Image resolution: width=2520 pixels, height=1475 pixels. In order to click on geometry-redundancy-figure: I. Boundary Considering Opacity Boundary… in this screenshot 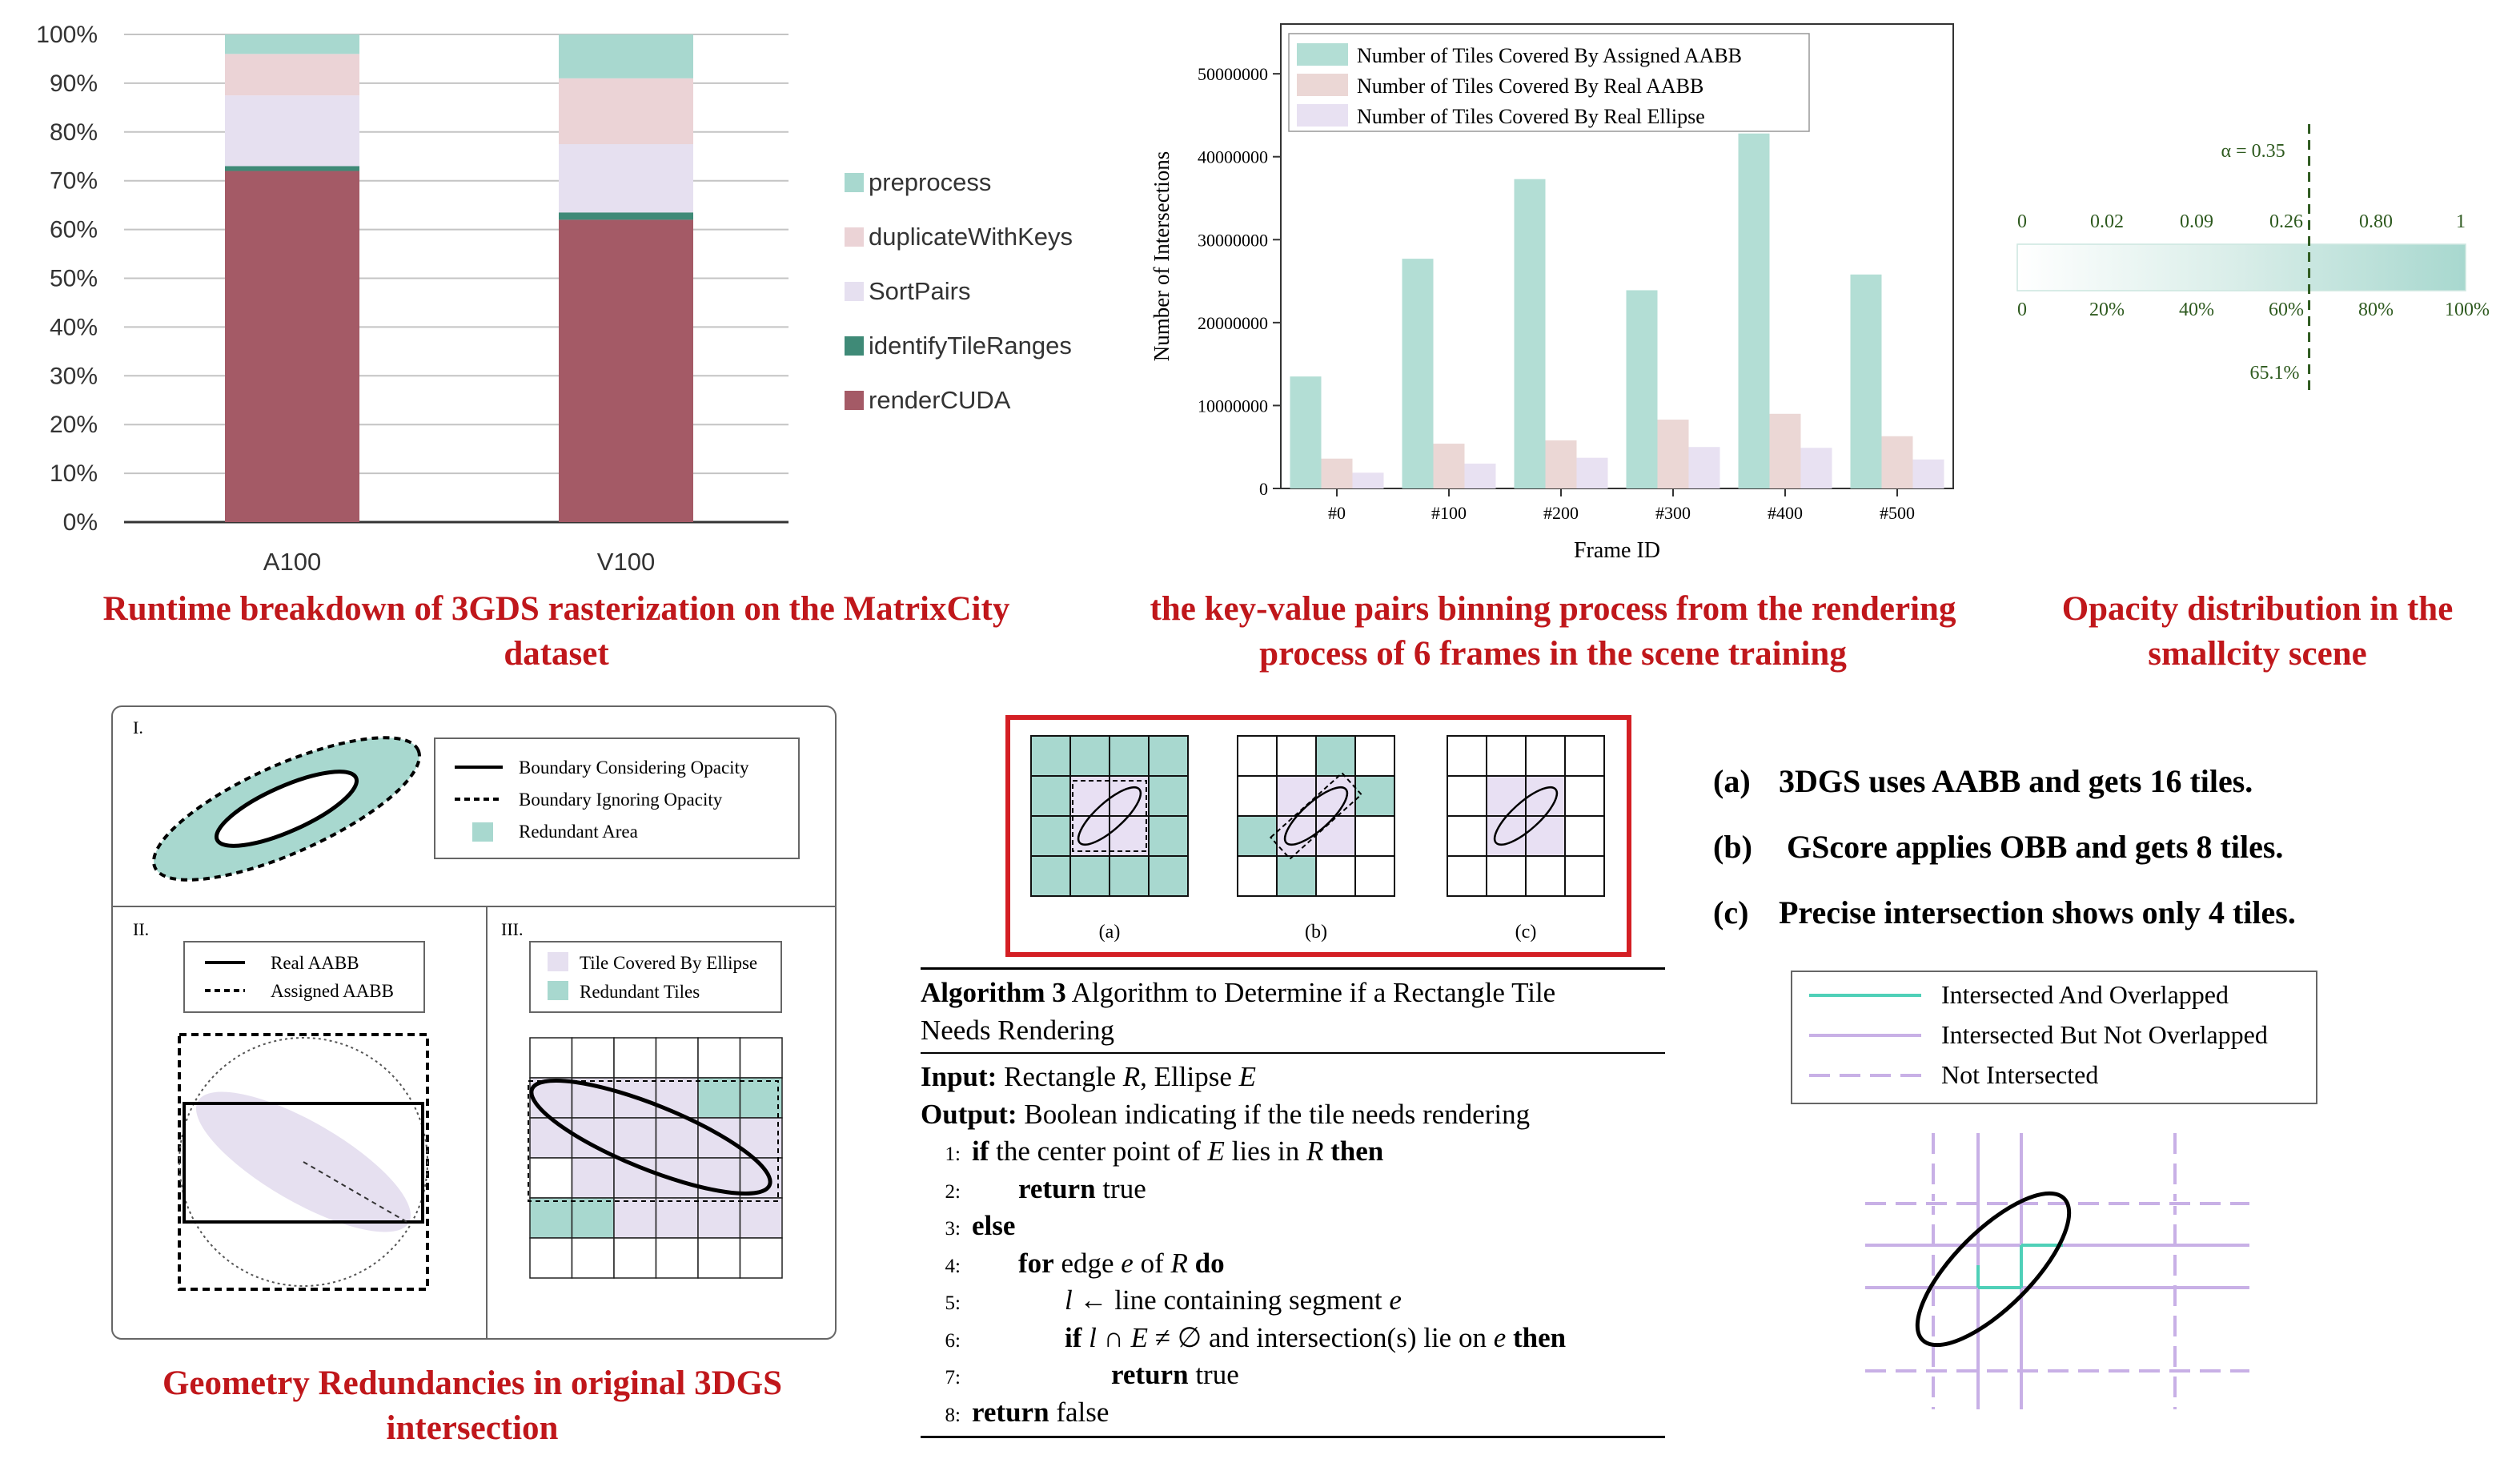, I will do `click(474, 1023)`.